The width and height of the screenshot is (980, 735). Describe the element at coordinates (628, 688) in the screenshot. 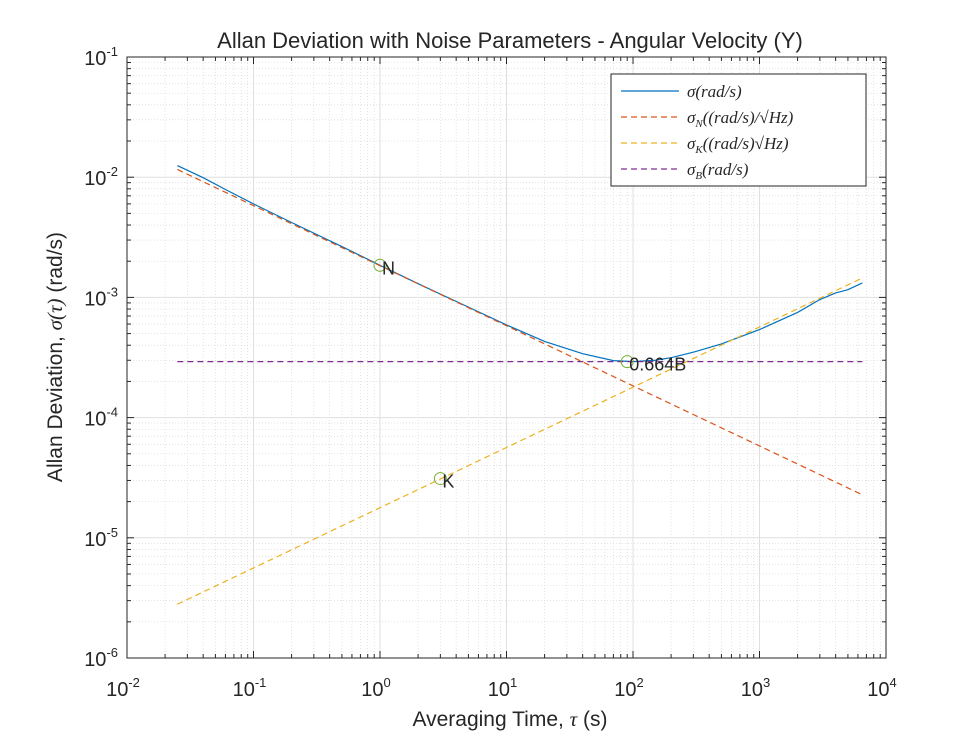

I see `x-tick-label-4: 10²` at that location.